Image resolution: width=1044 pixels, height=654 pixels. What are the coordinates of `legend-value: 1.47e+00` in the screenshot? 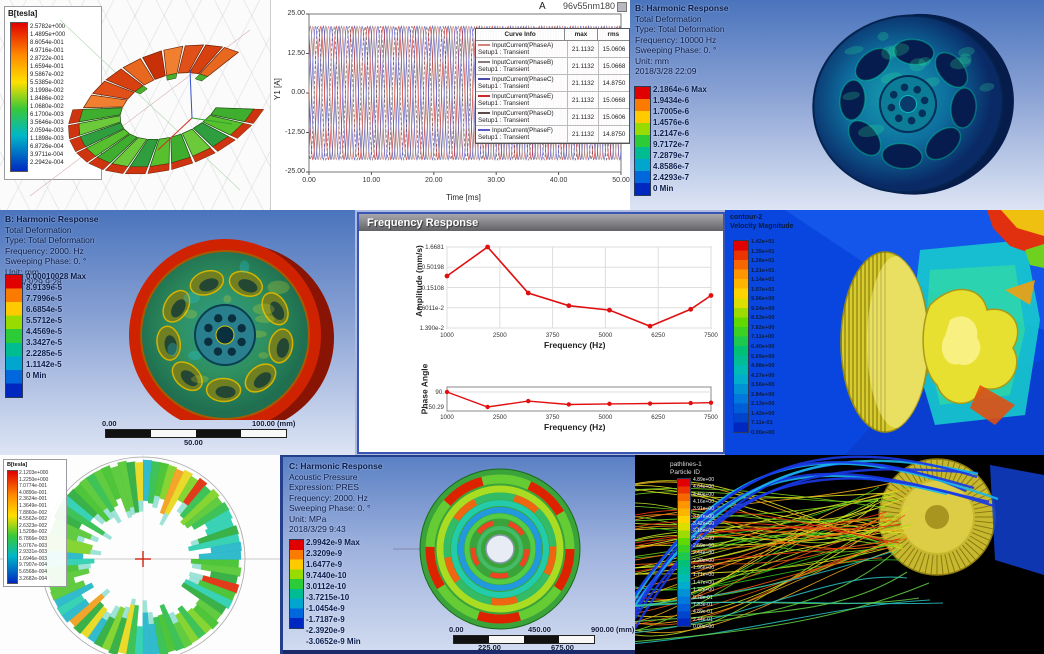 It's located at (703, 582).